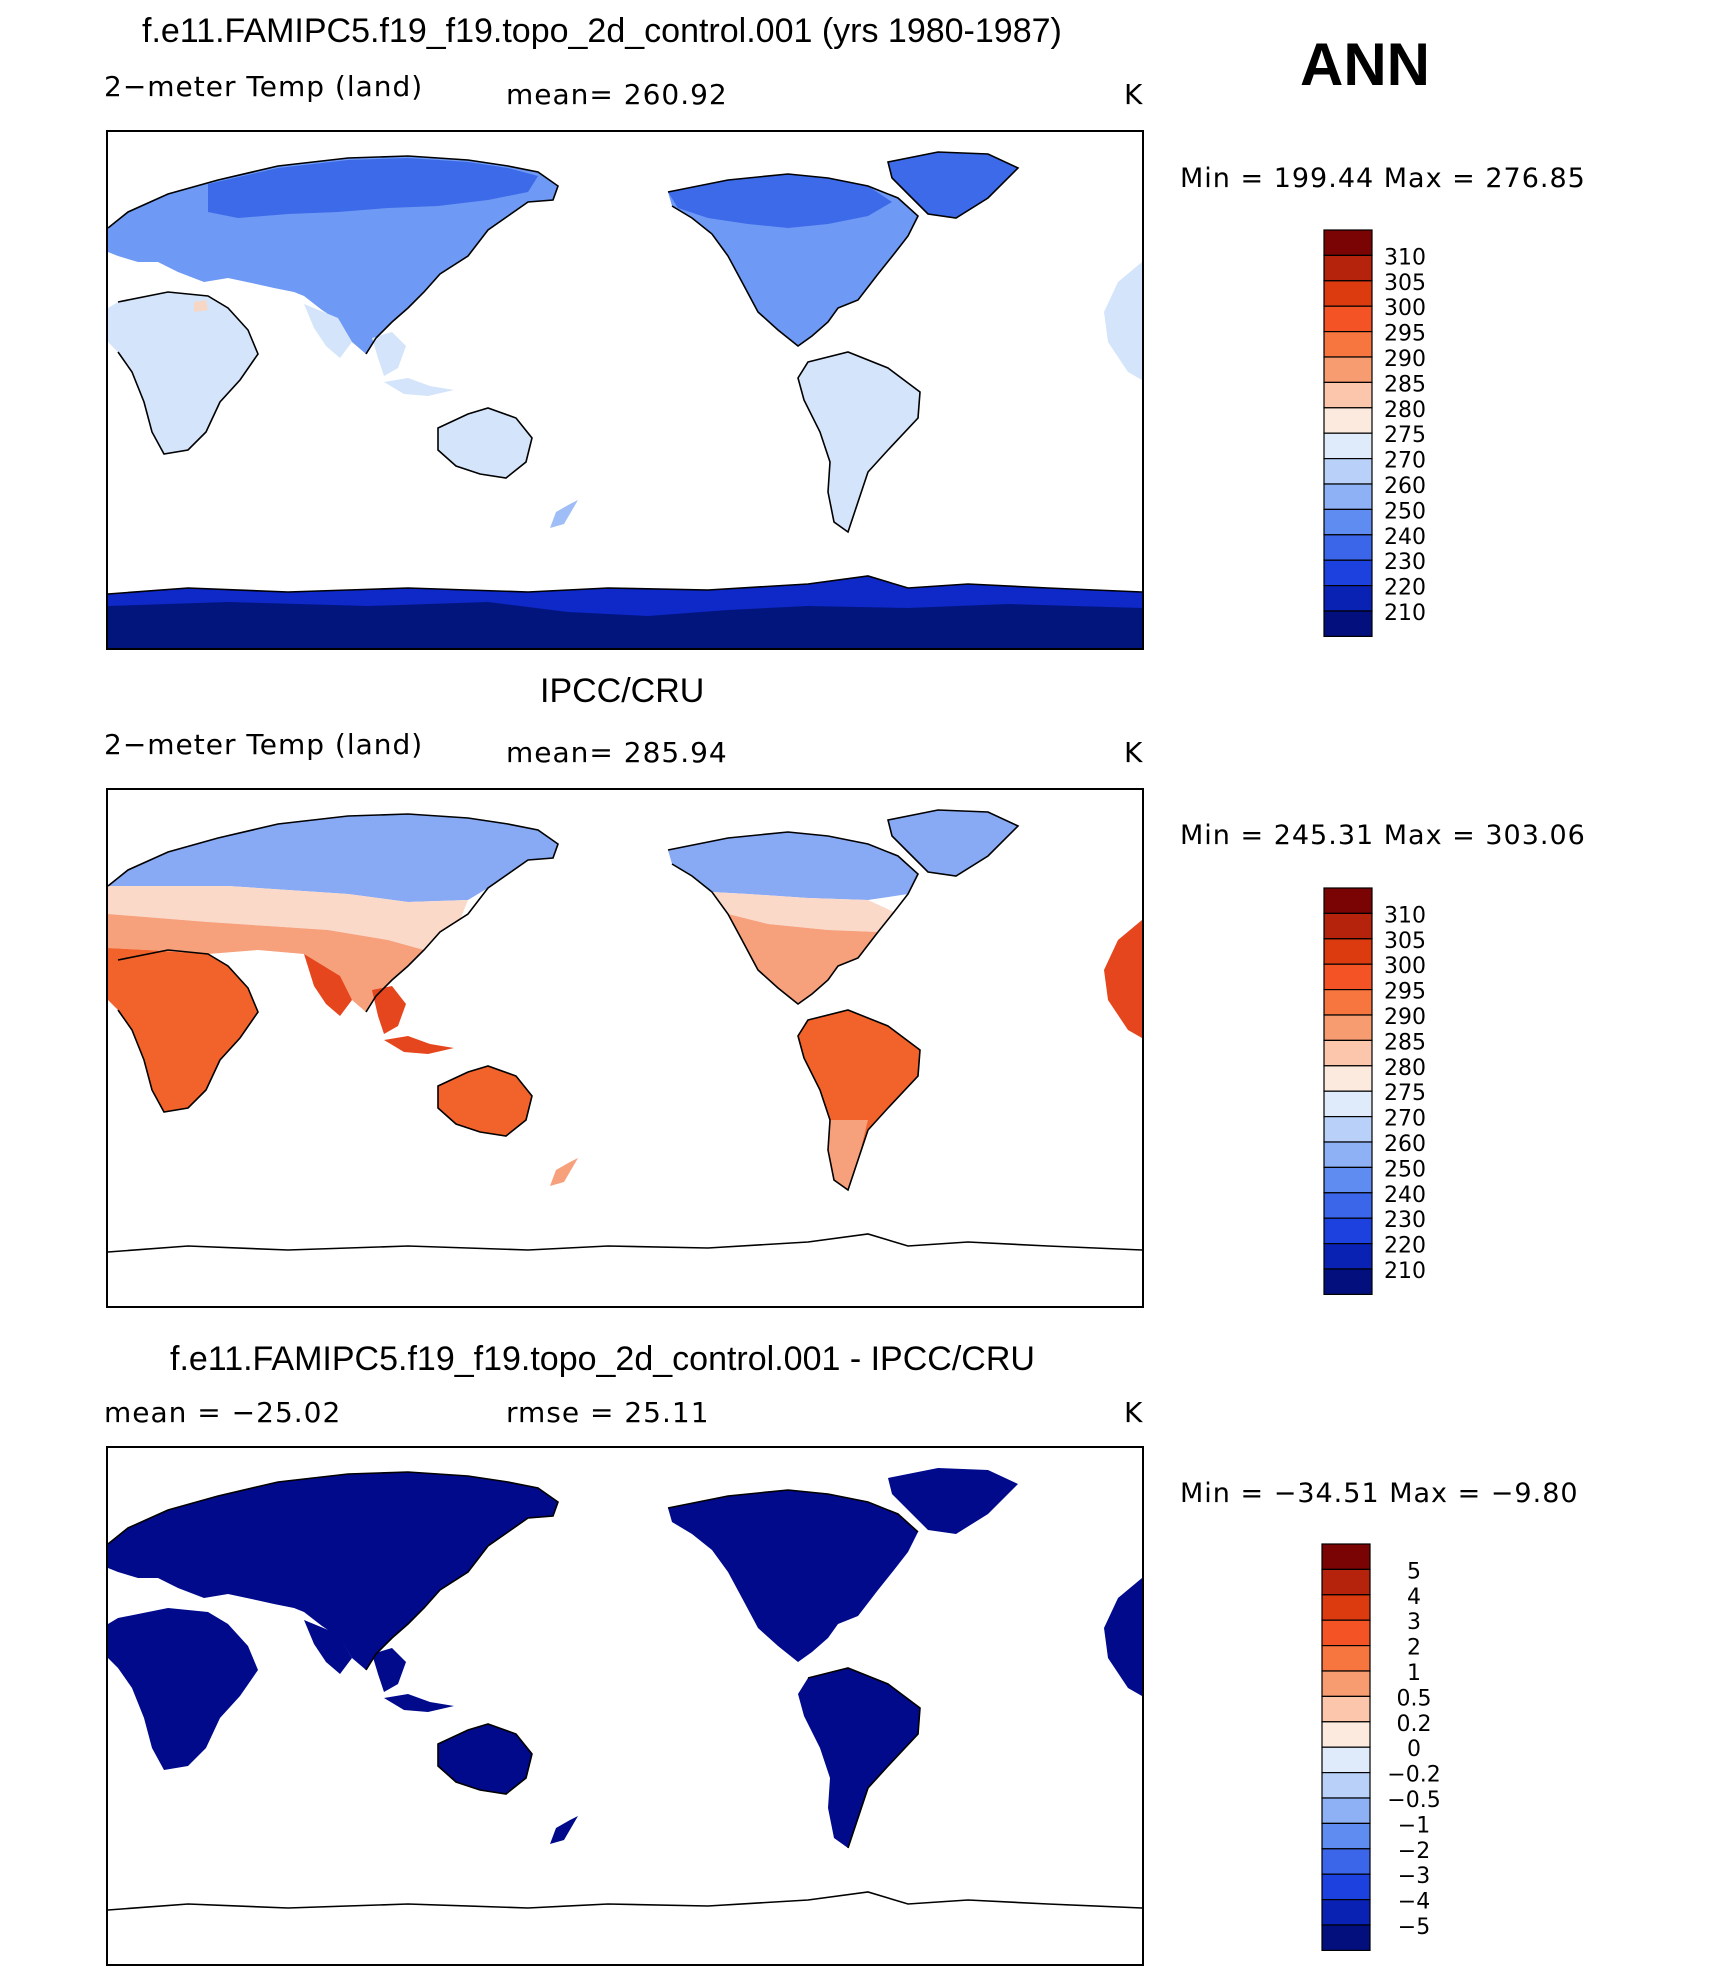 The height and width of the screenshot is (1981, 1710). Describe the element at coordinates (564, 514) in the screenshot. I see `p1-nz` at that location.